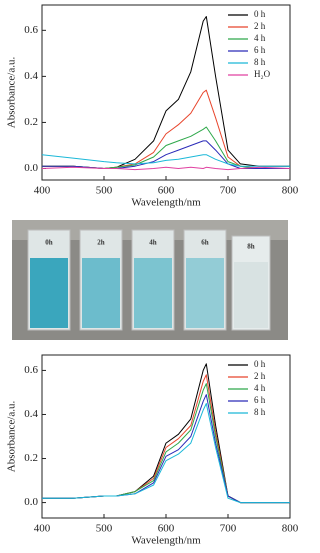  What do you see at coordinates (101, 243) in the screenshot?
I see `vial-label: 2h` at bounding box center [101, 243].